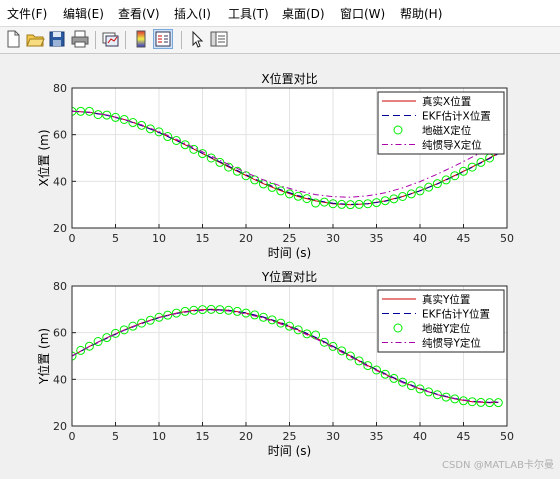 The width and height of the screenshot is (560, 479). Describe the element at coordinates (57, 39) in the screenshot. I see `save-icon` at that location.